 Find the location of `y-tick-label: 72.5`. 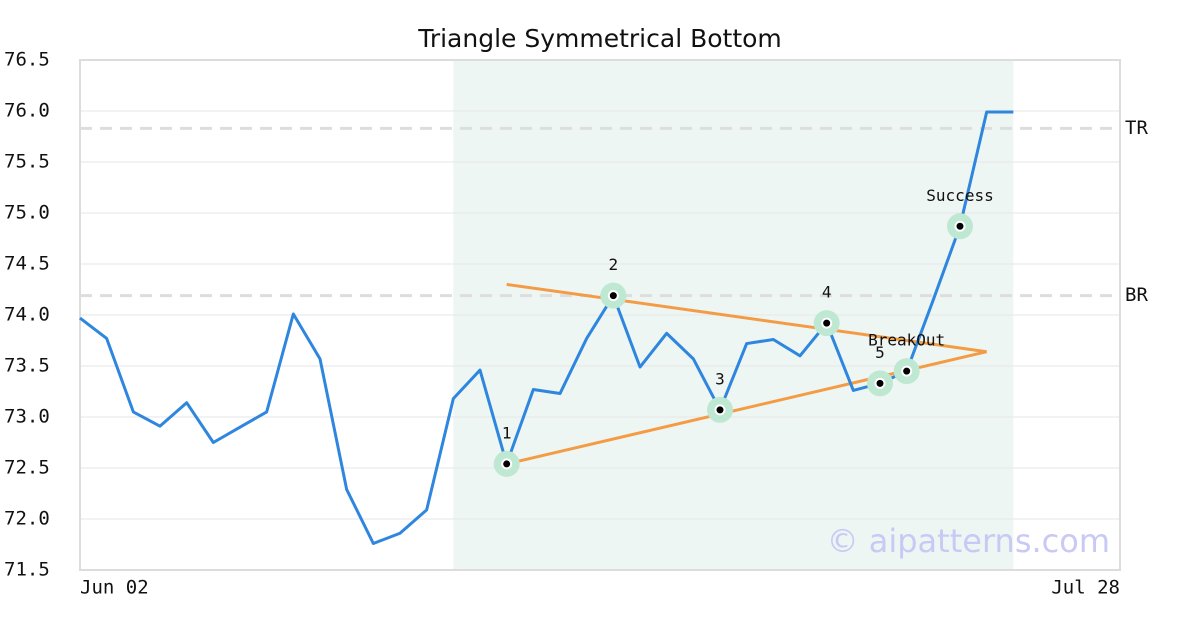

y-tick-label: 72.5 is located at coordinates (27, 468).